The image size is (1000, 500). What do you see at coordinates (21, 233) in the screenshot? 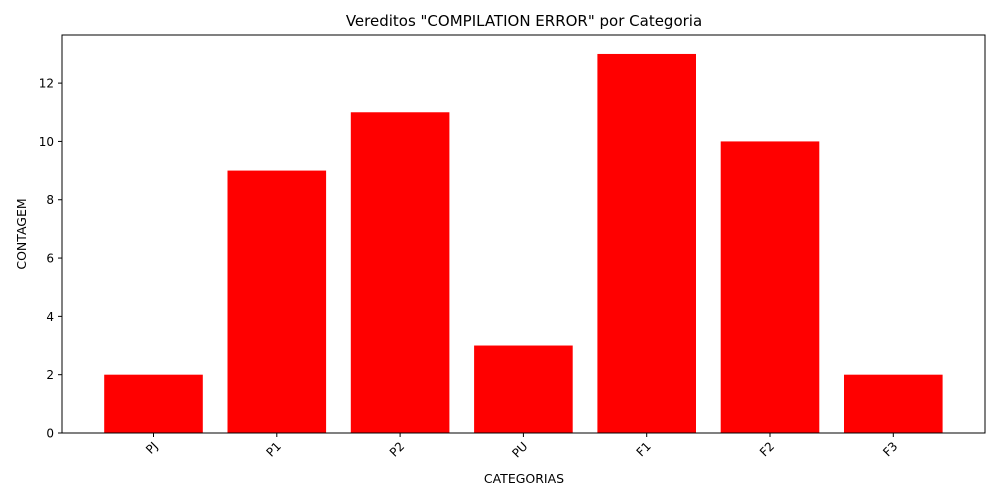
I see `y-axis-label: CONTAGEM` at bounding box center [21, 233].